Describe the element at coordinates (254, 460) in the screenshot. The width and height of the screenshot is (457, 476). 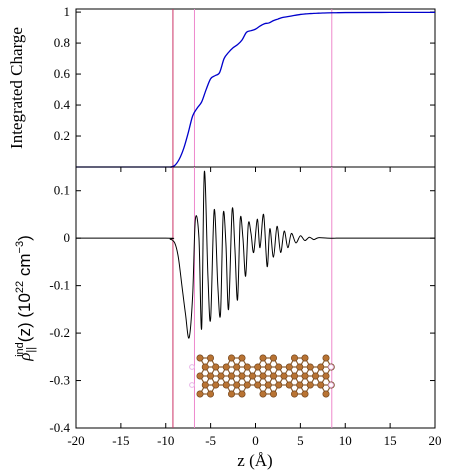
I see `x-axis-label: z (Å)` at that location.